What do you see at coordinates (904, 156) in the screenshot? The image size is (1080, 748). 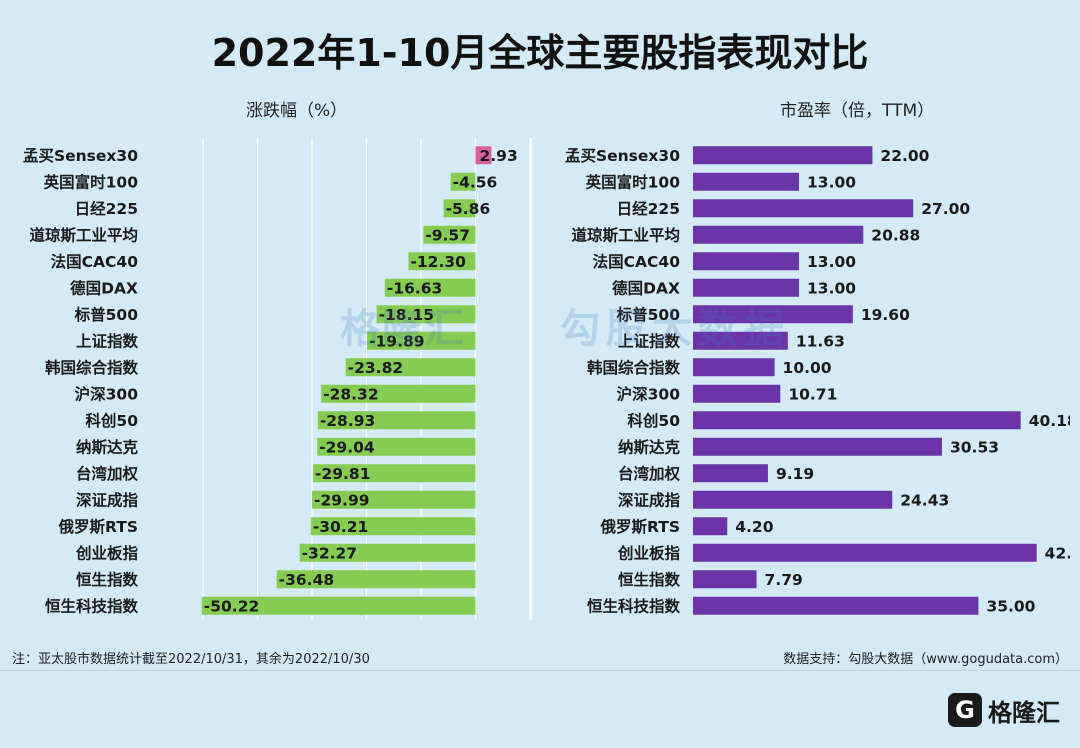 I see `data-label: 22.00` at bounding box center [904, 156].